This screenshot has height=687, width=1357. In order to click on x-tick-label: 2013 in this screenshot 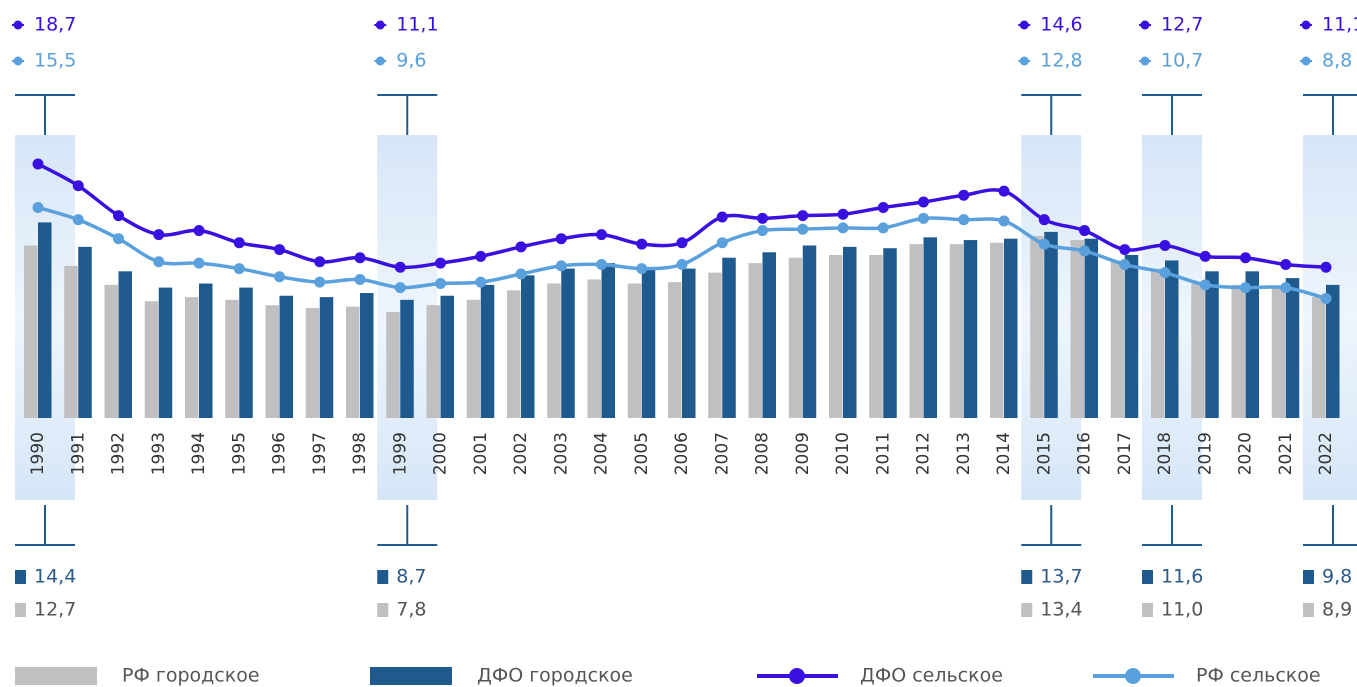, I will do `click(964, 453)`.